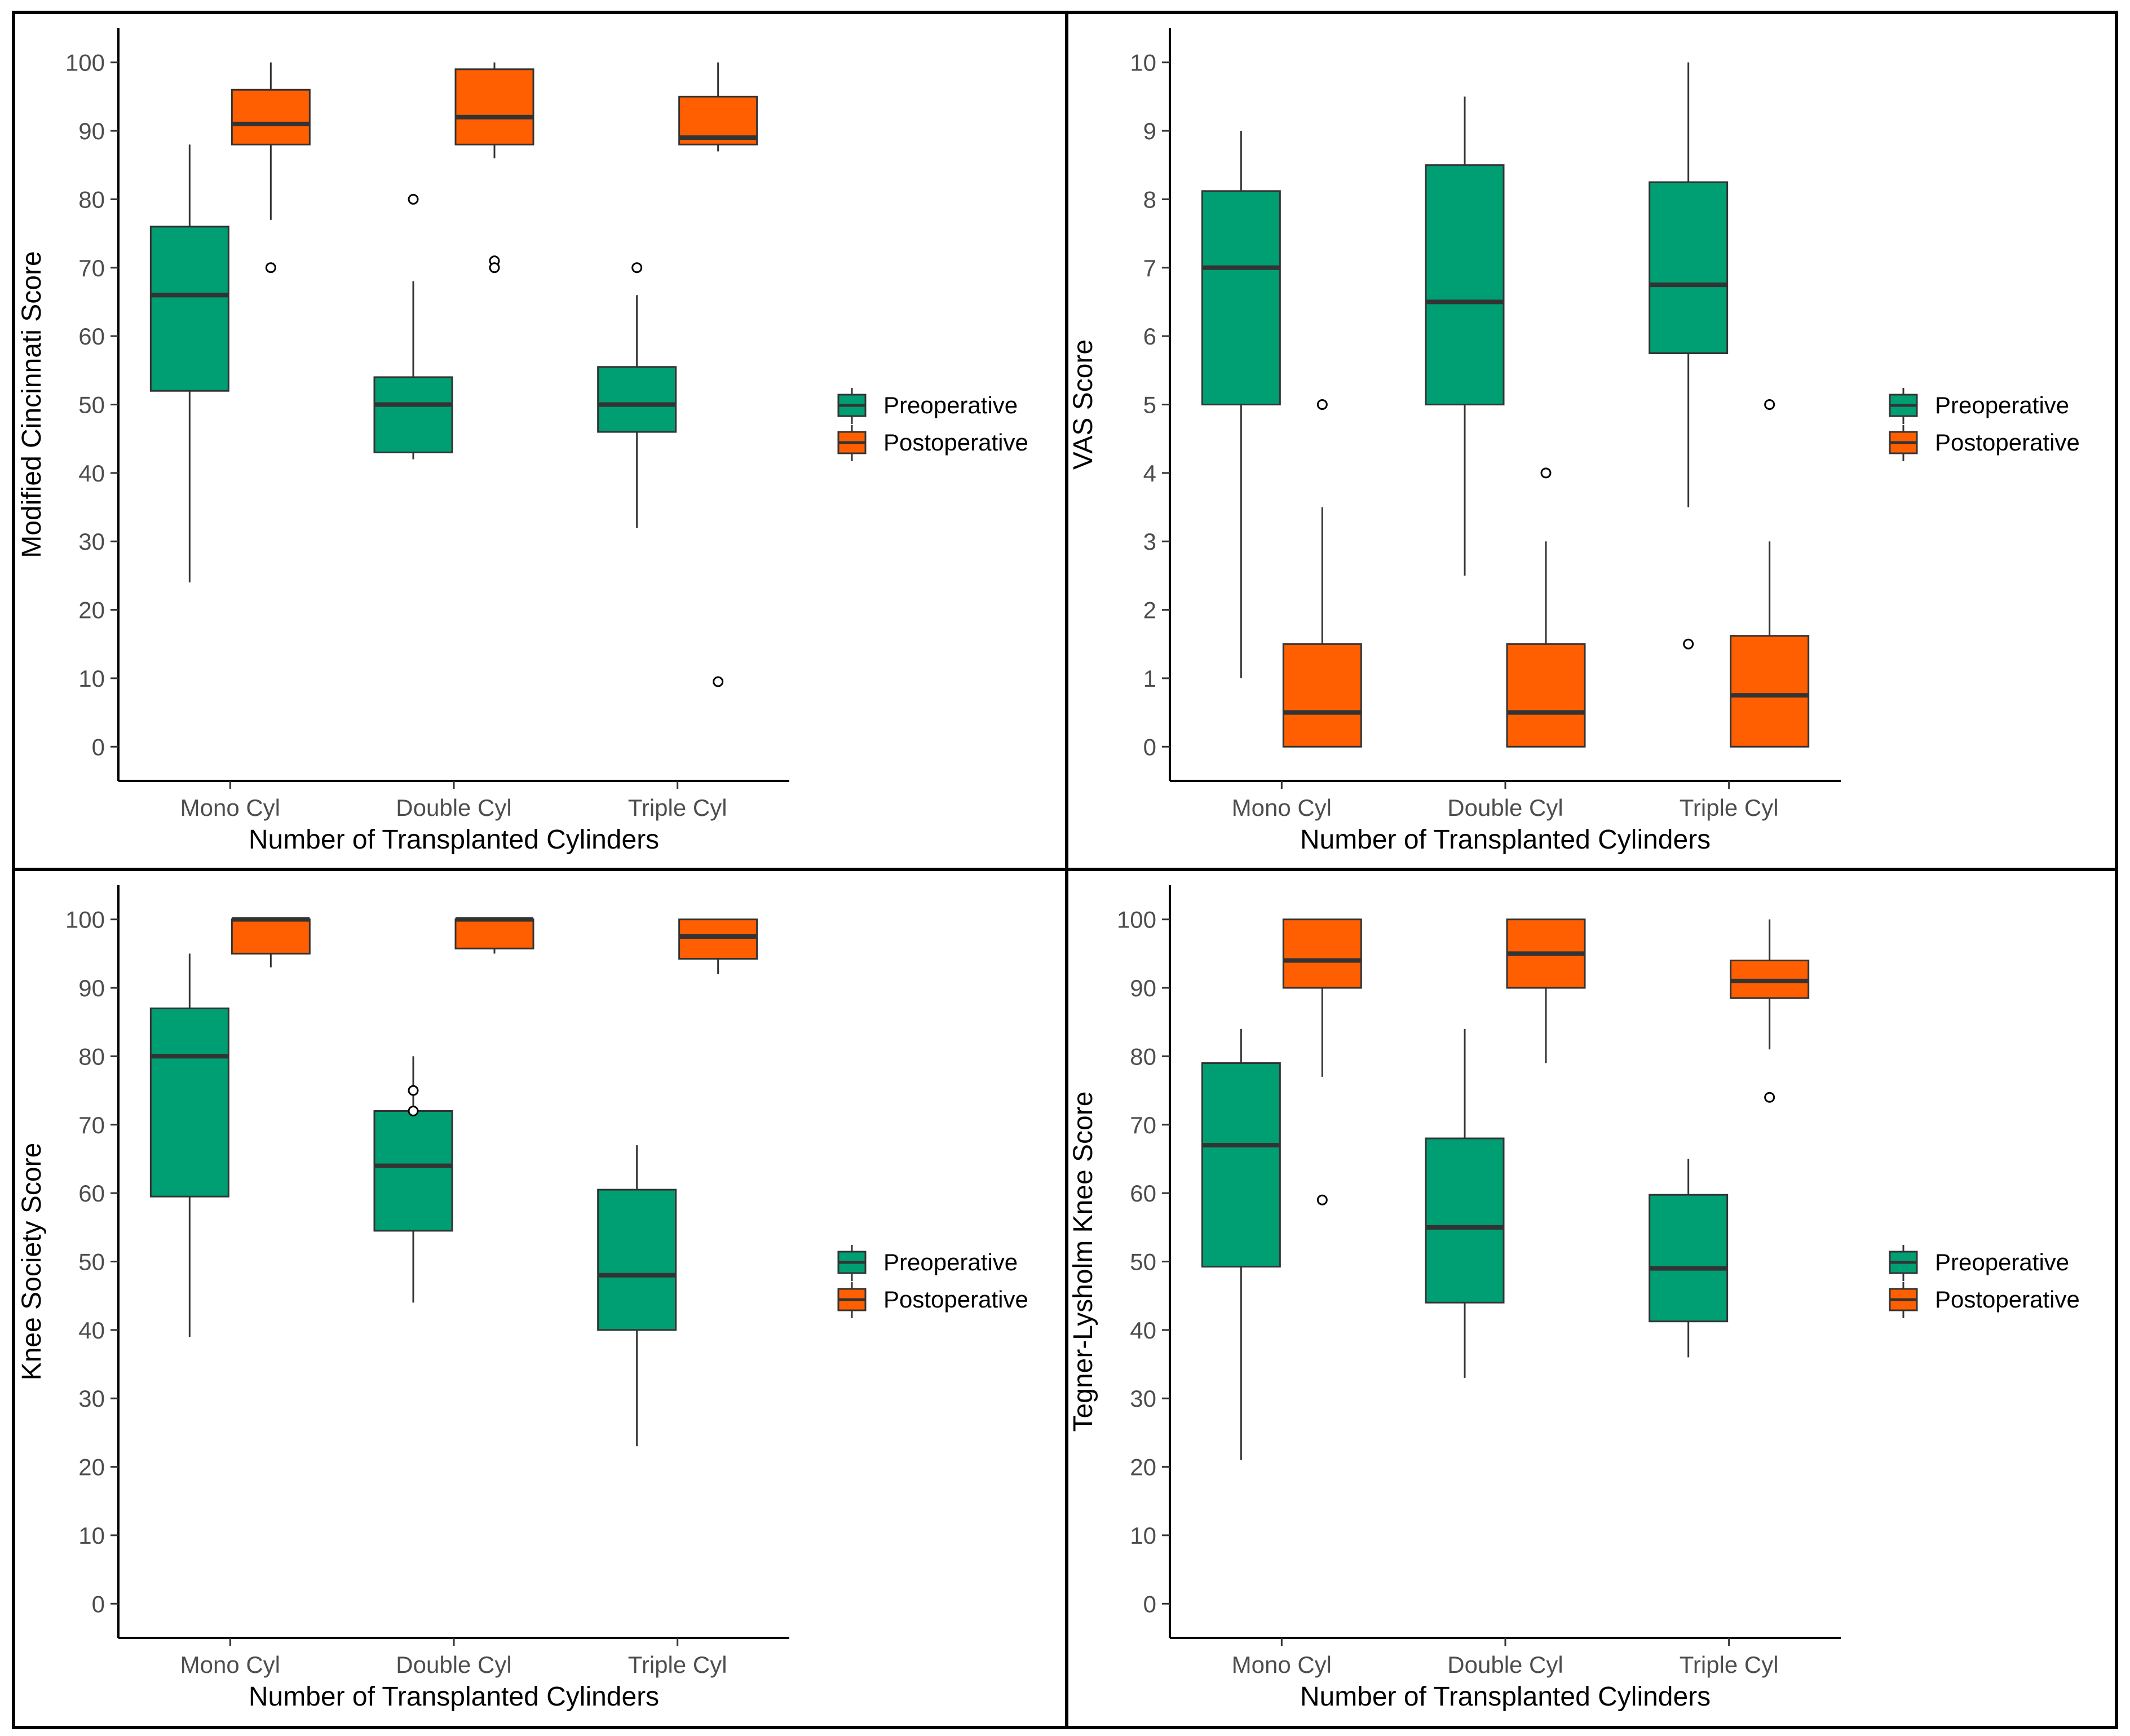  Describe the element at coordinates (91, 473) in the screenshot. I see `y-tick-label: 40` at that location.